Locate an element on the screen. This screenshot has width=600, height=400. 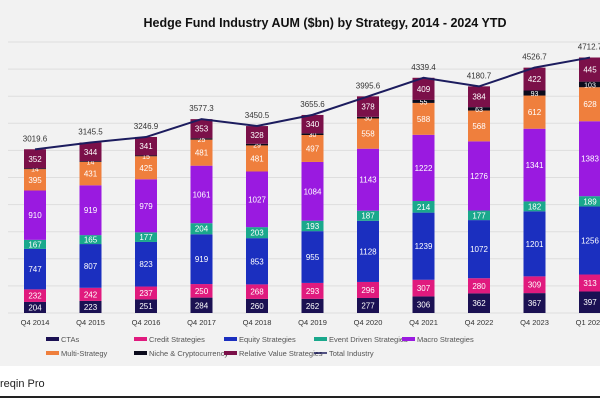
legend-label: Credit Strategies is located at coordinates (177, 339).